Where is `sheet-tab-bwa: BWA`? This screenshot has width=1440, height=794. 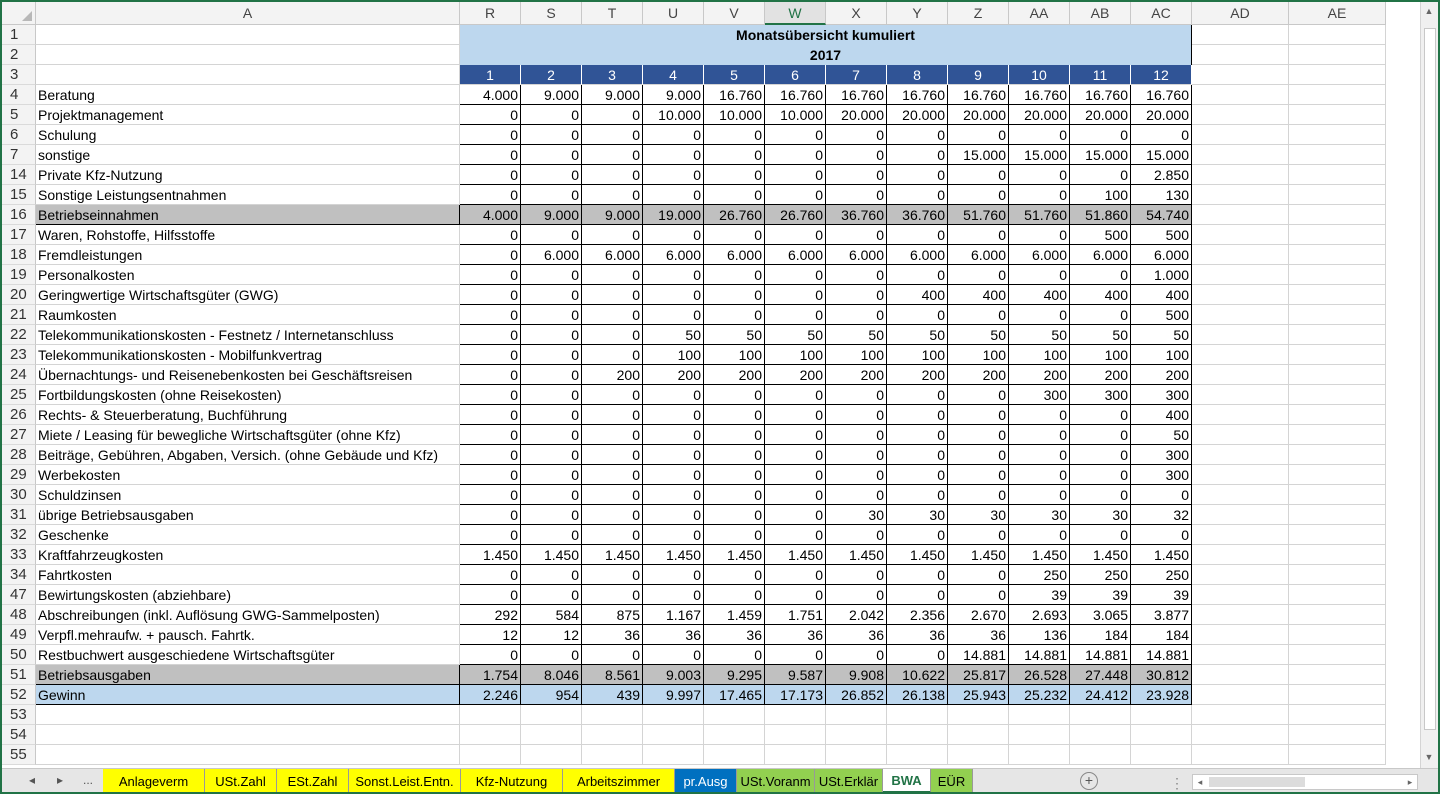 sheet-tab-bwa: BWA is located at coordinates (907, 780).